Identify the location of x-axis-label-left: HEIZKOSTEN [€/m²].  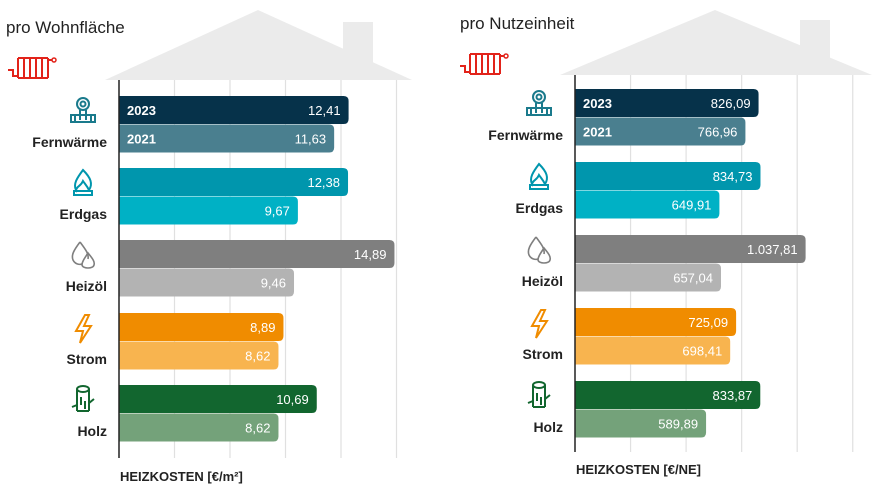
(181, 476).